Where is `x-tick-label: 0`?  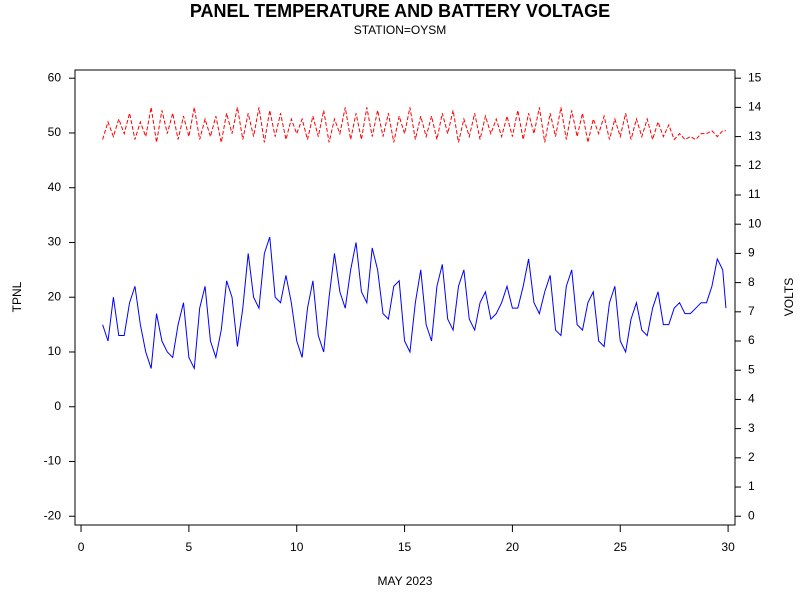 x-tick-label: 0 is located at coordinates (81, 547).